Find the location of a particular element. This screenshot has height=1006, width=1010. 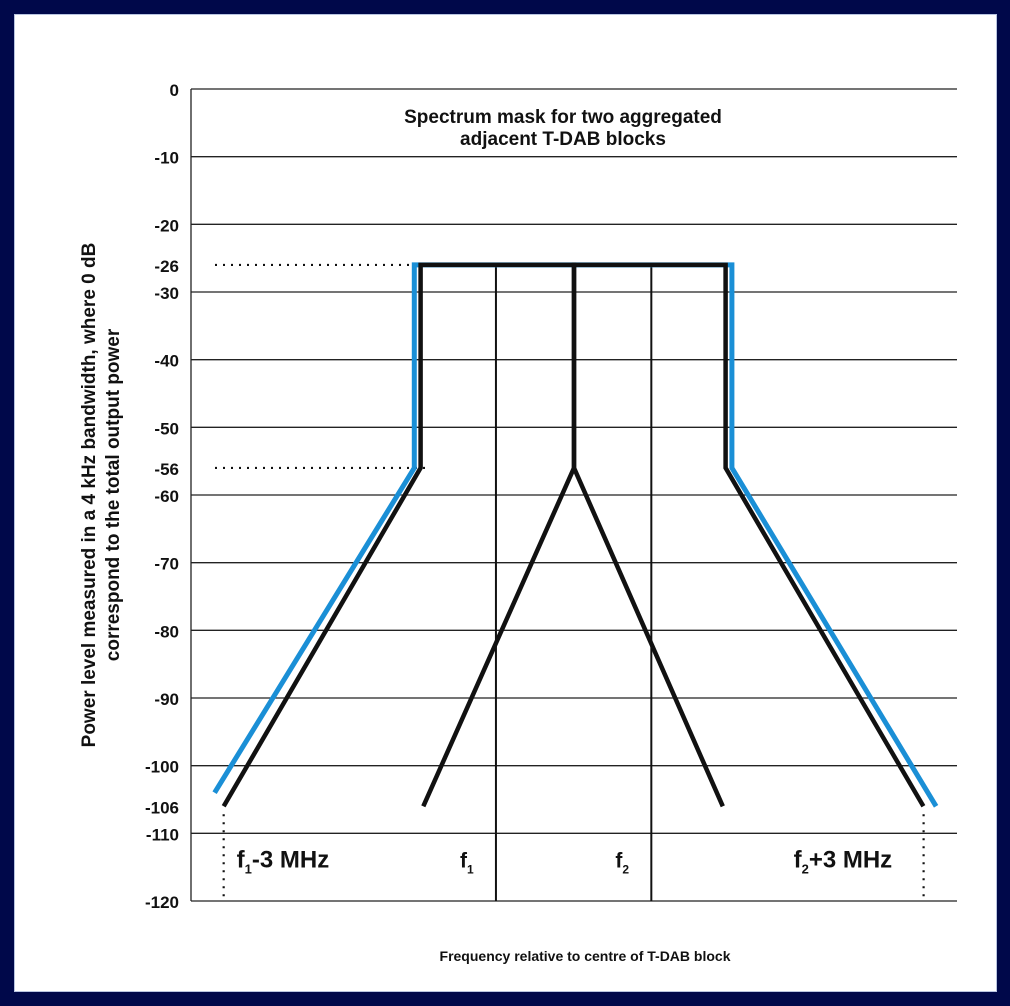

frequency-lines is located at coordinates (573, 582).